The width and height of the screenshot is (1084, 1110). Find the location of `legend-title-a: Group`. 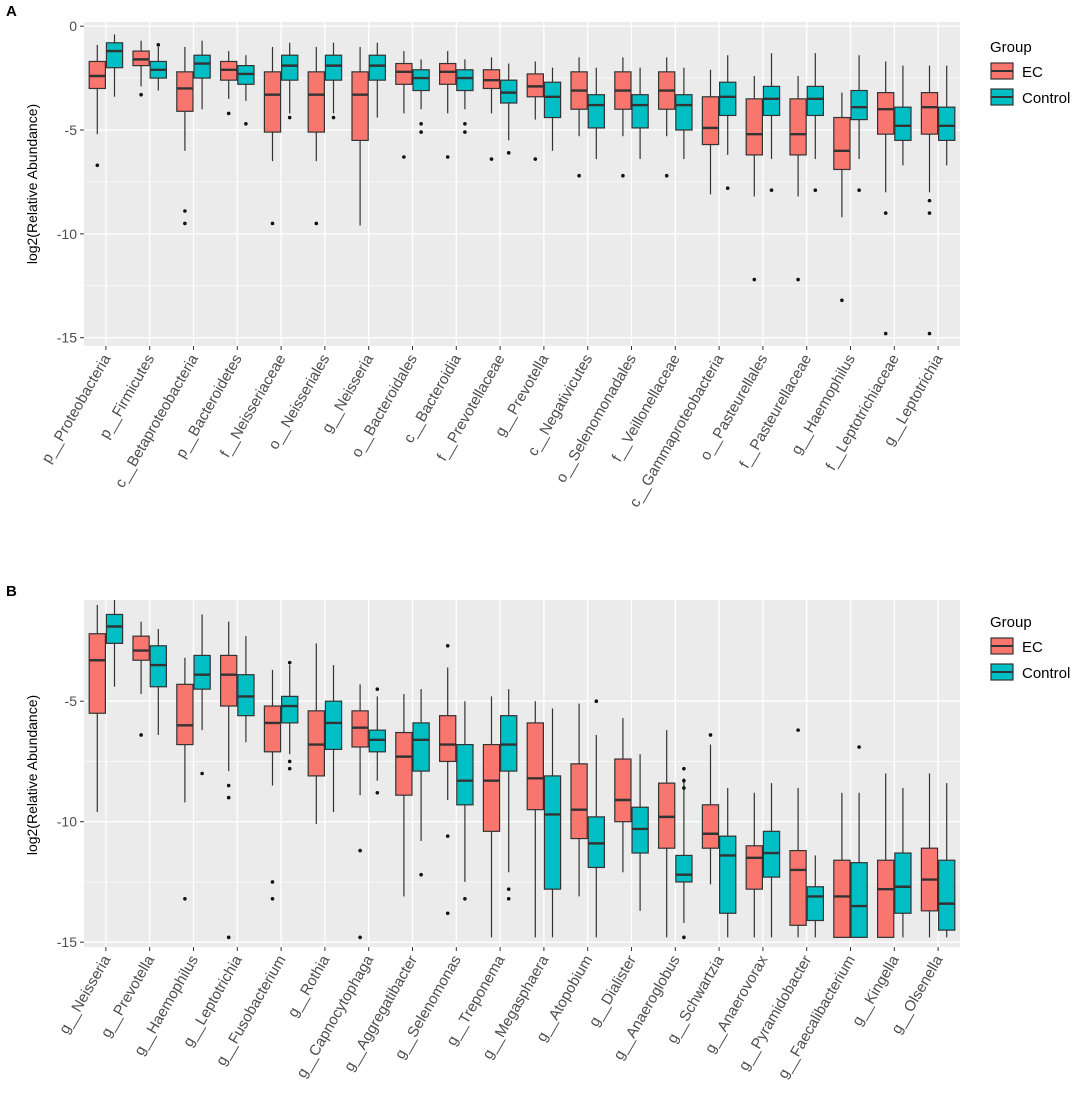

legend-title-a: Group is located at coordinates (1011, 47).